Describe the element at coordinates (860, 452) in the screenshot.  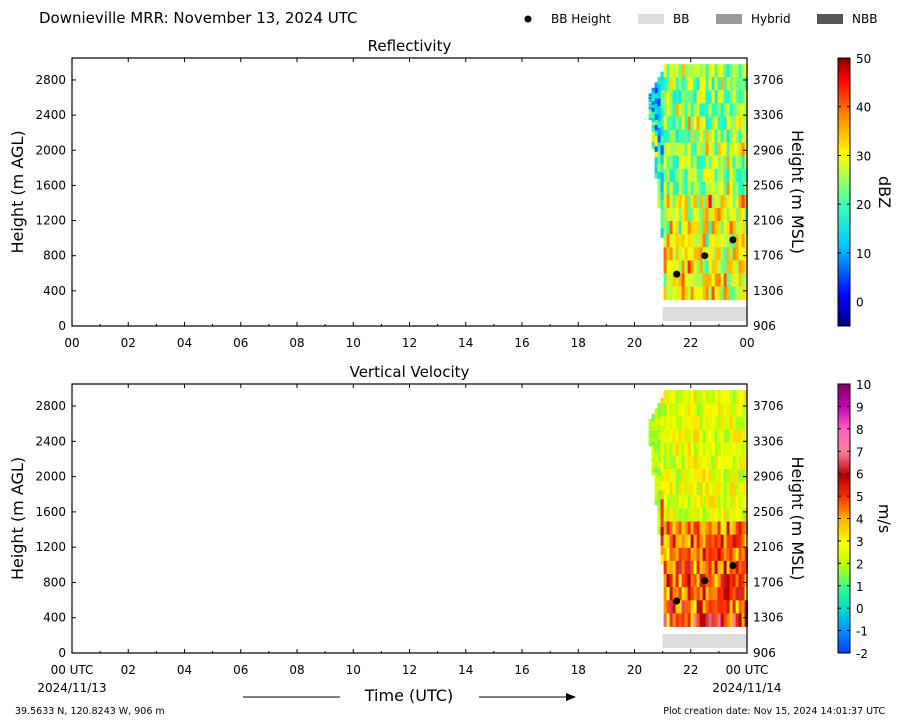
I see `colorbar-tick-label: 7` at that location.